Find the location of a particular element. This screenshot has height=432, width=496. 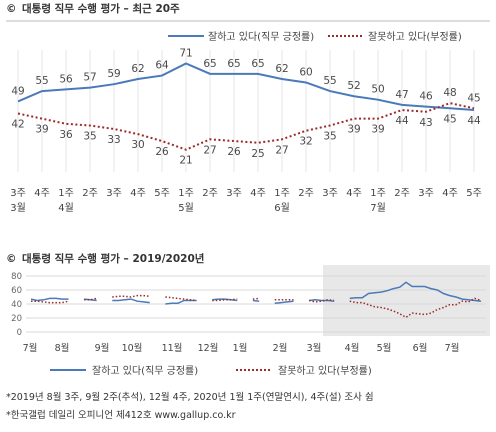

chart1-disapprove-value-label: 32 is located at coordinates (305, 142).